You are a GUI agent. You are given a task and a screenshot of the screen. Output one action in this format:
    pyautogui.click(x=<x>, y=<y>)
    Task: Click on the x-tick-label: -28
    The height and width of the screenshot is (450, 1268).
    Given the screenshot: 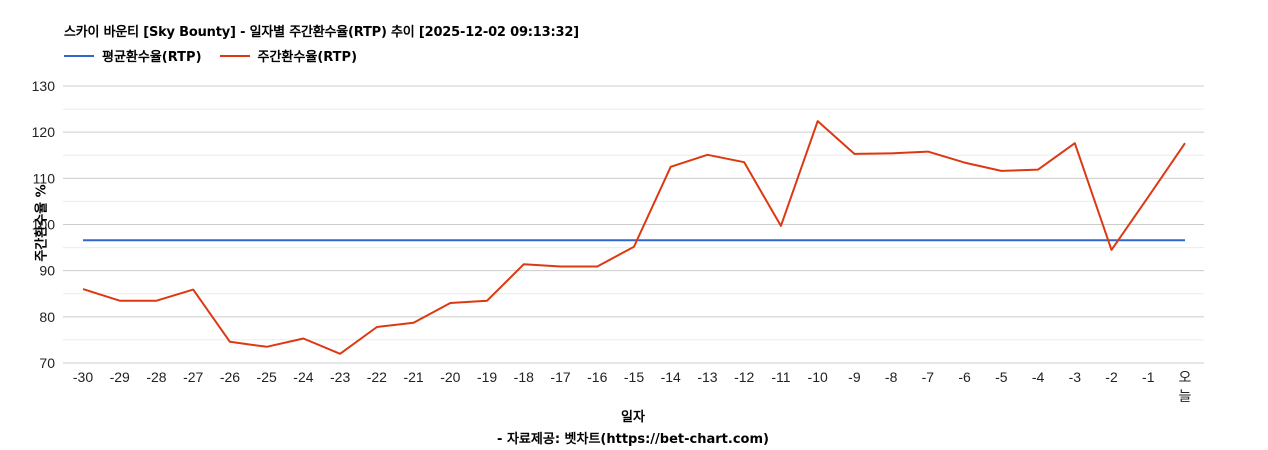 What is the action you would take?
    pyautogui.click(x=156, y=377)
    